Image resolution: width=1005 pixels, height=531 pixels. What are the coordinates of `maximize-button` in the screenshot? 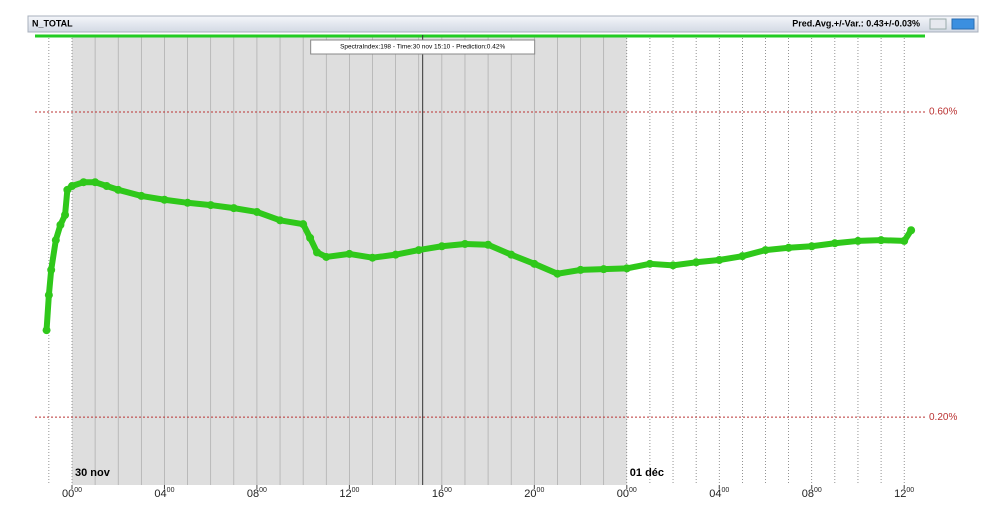 It's located at (963, 24).